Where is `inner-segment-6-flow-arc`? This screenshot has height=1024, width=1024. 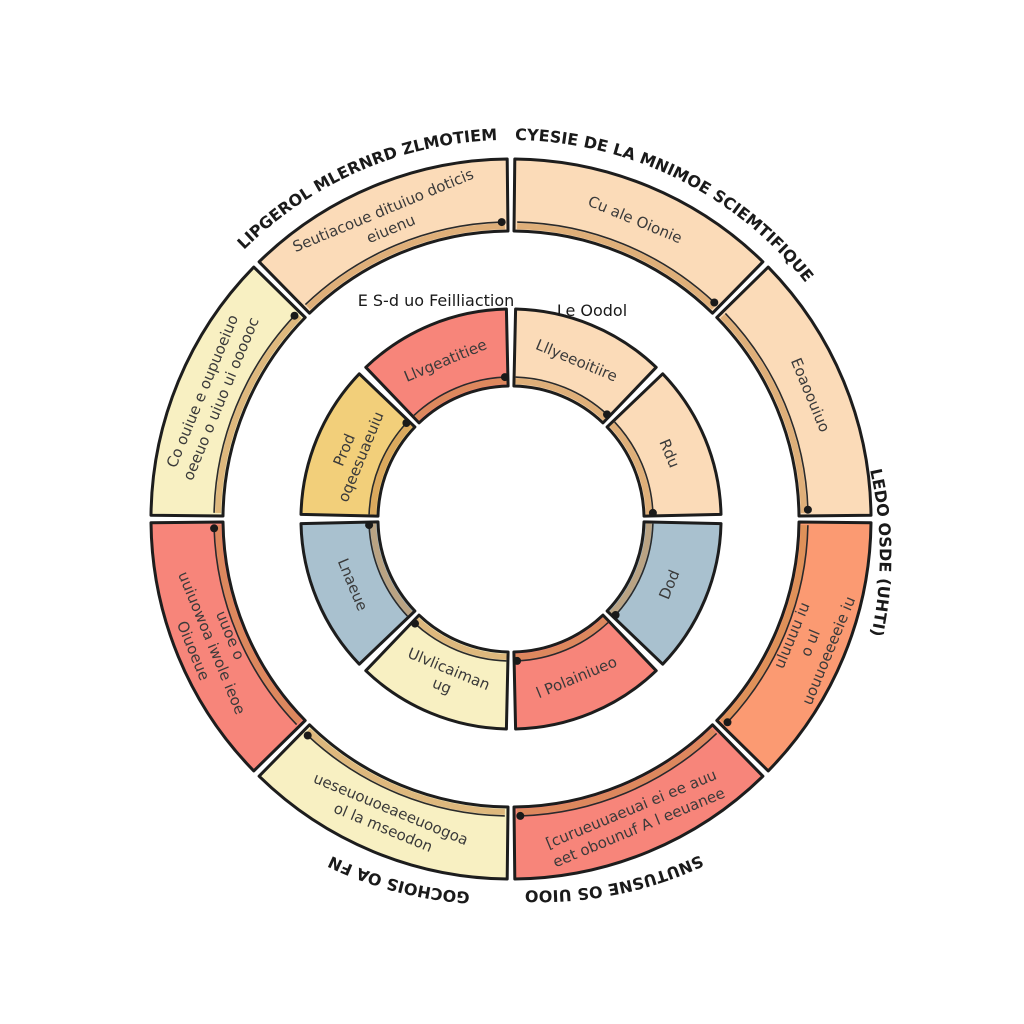 inner-segment-6-flow-arc is located at coordinates (388, 571).